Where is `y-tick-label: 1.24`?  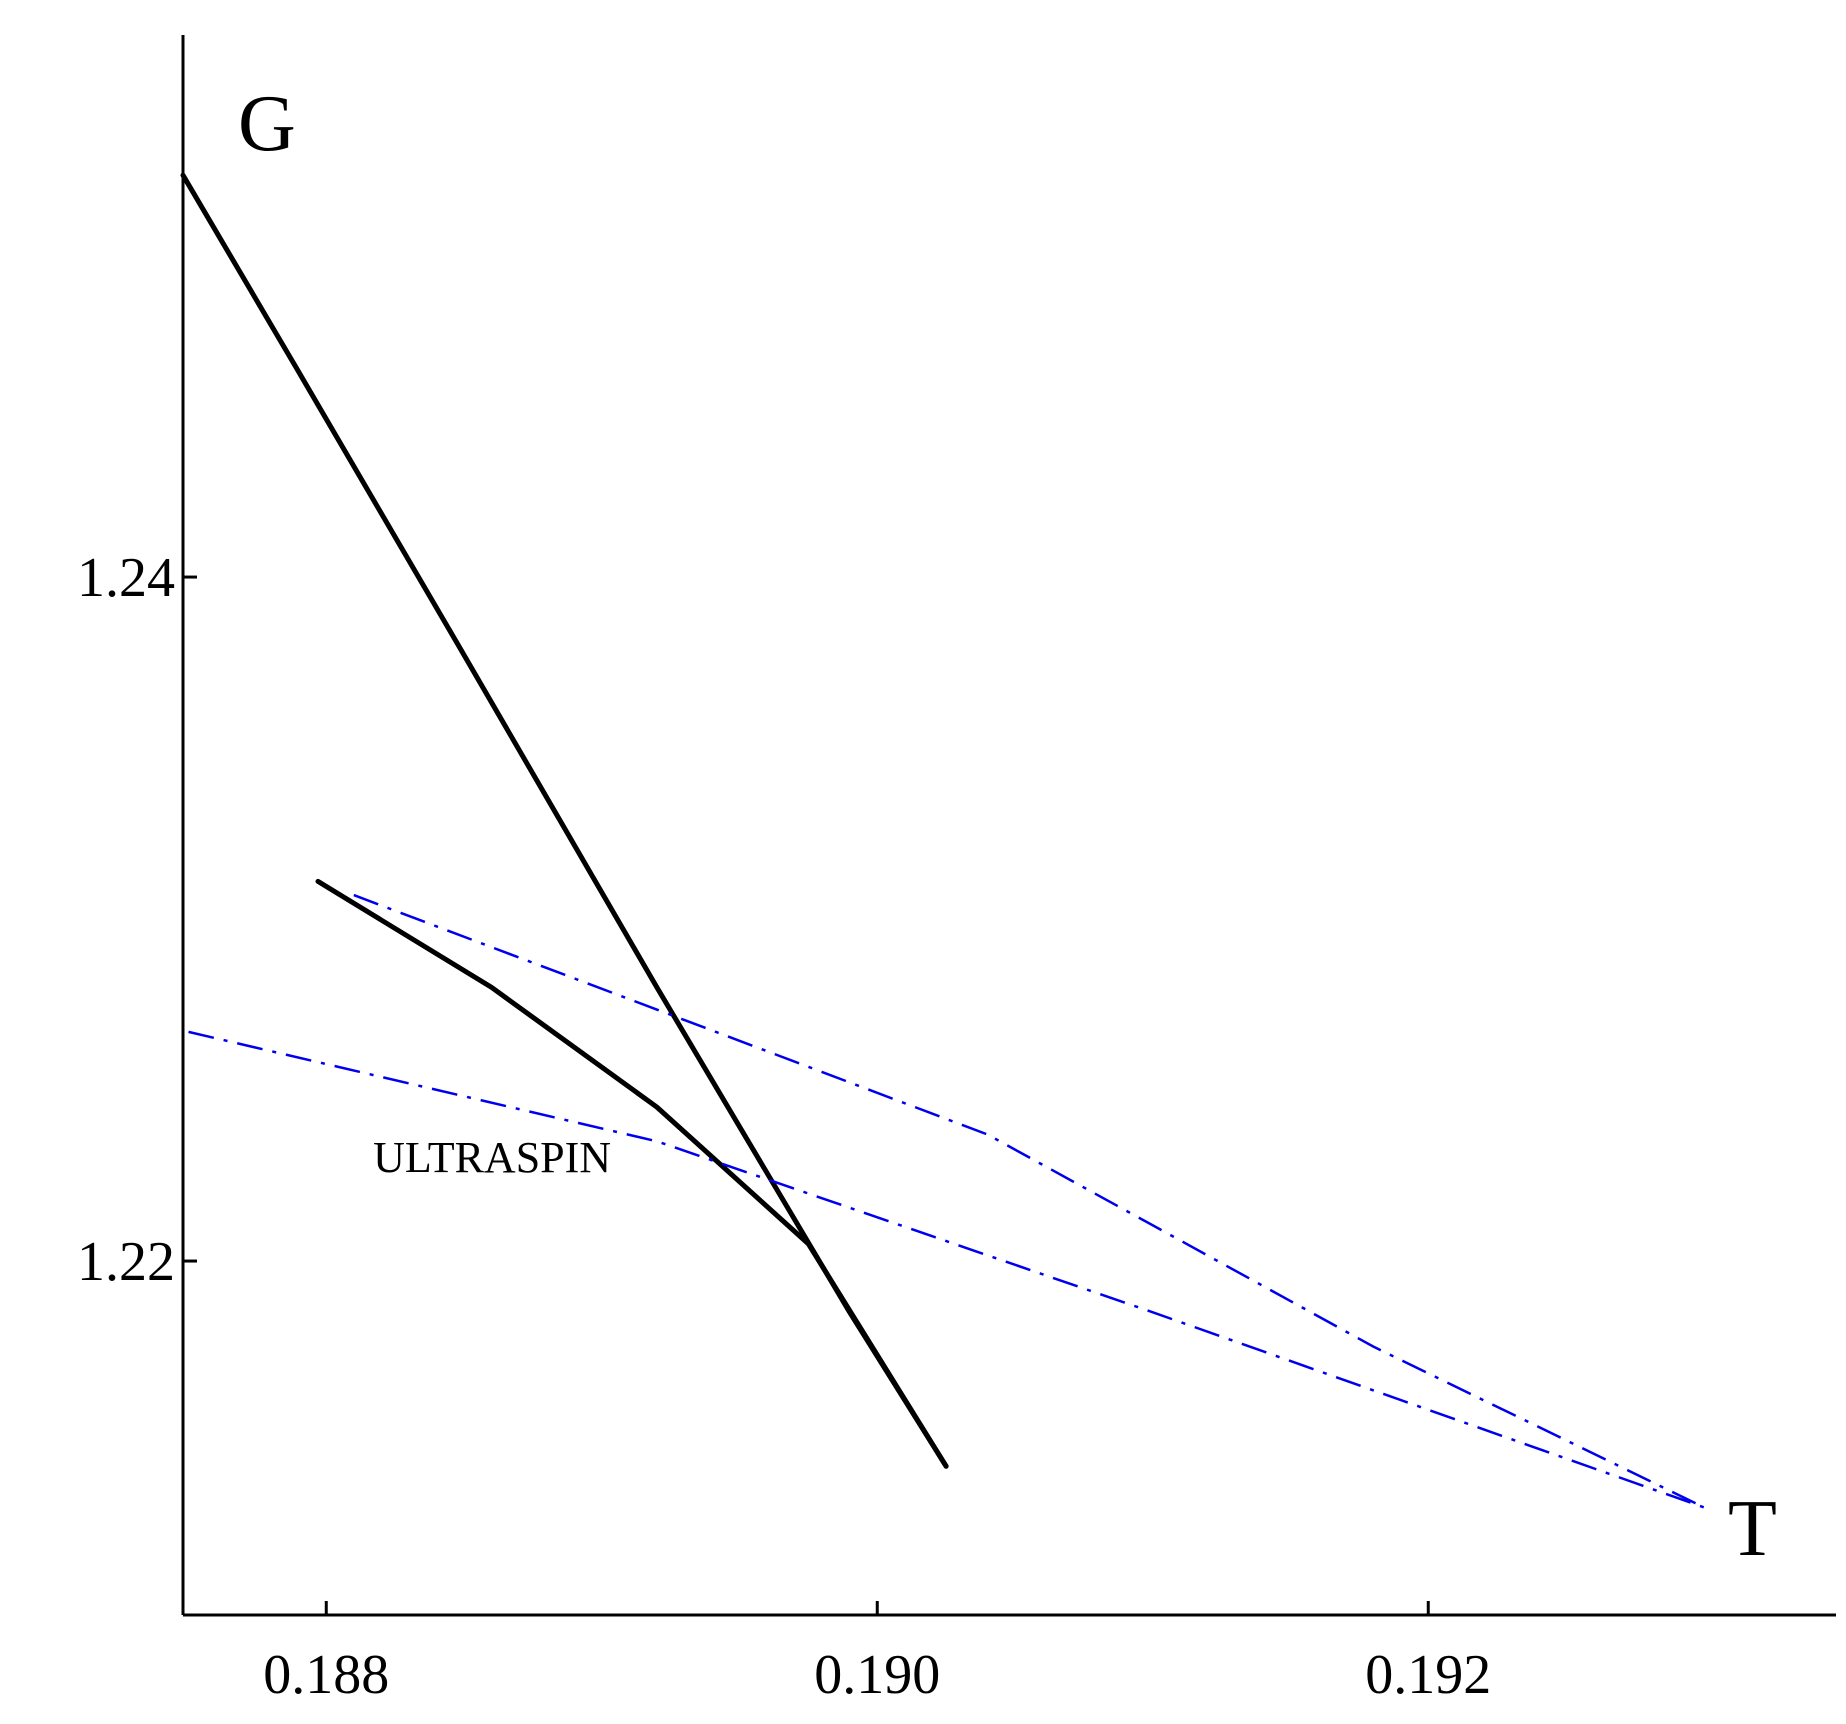 y-tick-label: 1.24 is located at coordinates (126, 578).